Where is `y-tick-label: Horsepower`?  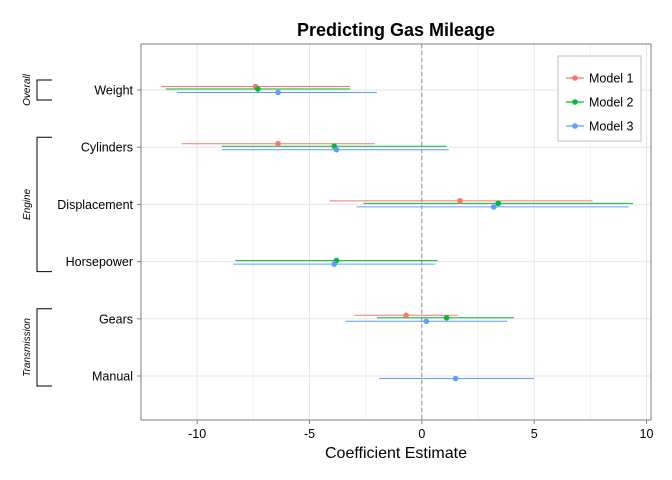 y-tick-label: Horsepower is located at coordinates (99, 262).